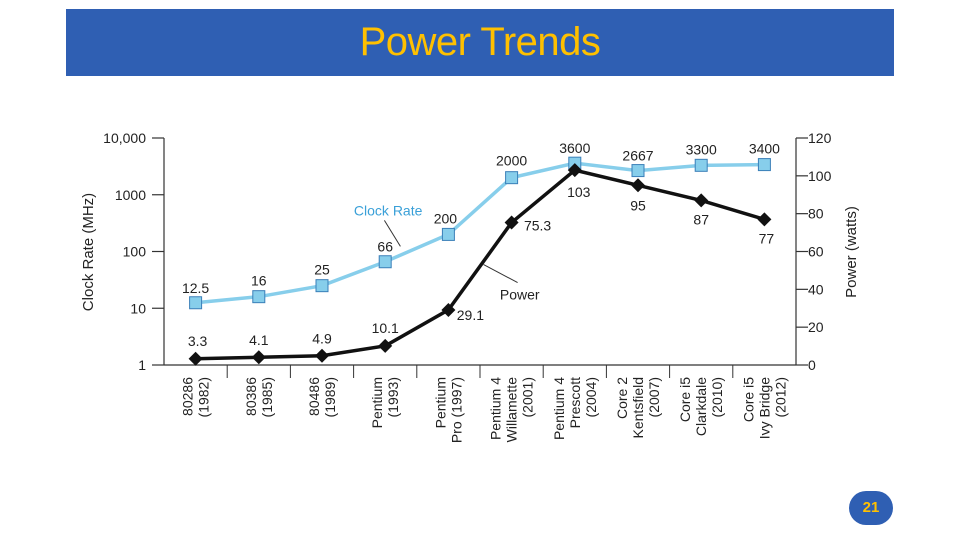 The image size is (960, 540). Describe the element at coordinates (701, 149) in the screenshot. I see `clock-rate-data-label: 3300` at that location.